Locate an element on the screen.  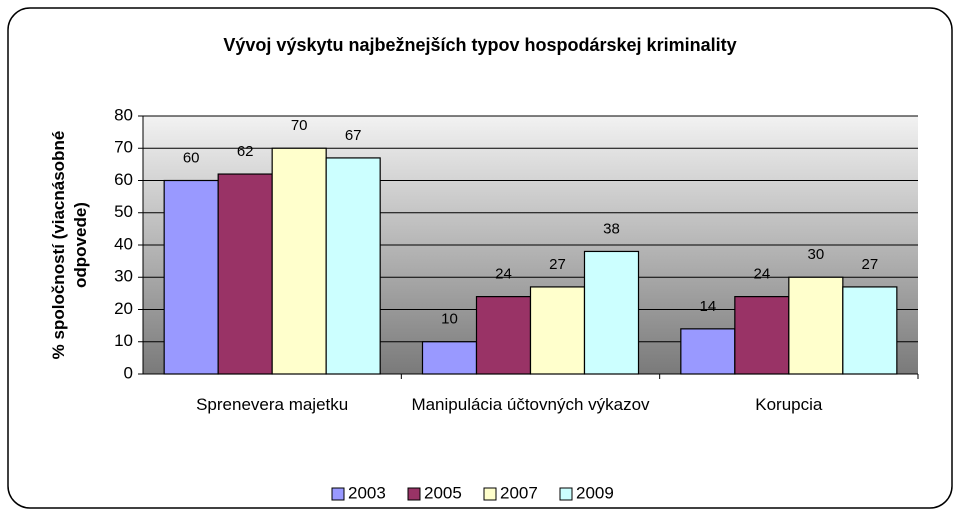
data-label: 30 is located at coordinates (815, 254).